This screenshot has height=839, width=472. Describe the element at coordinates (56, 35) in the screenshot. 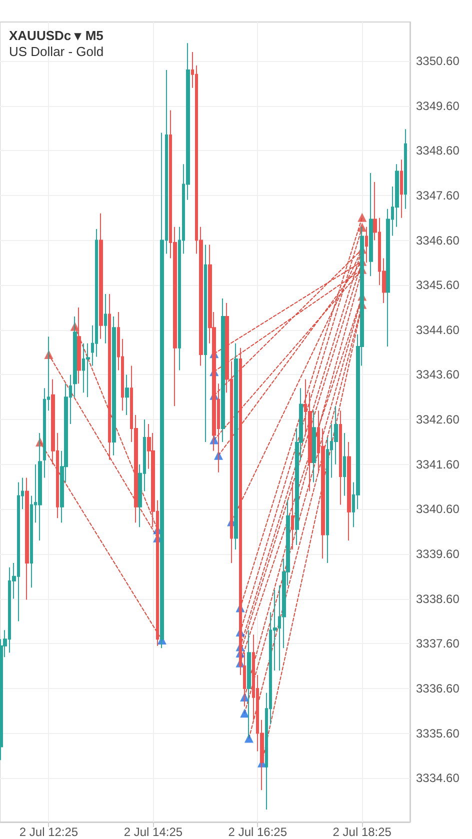

I see `text: XAUUSDc ▾ M5` at that location.